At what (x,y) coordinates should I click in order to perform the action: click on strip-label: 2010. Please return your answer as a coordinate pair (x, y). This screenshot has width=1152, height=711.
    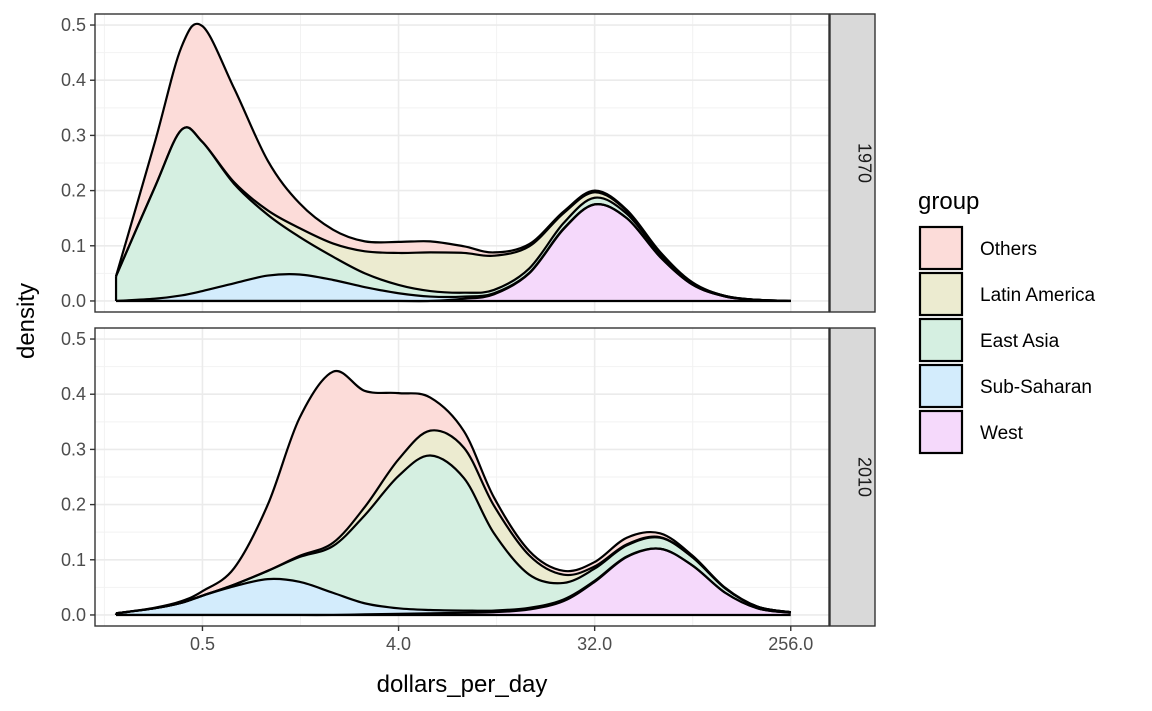
    Looking at the image, I should click on (865, 477).